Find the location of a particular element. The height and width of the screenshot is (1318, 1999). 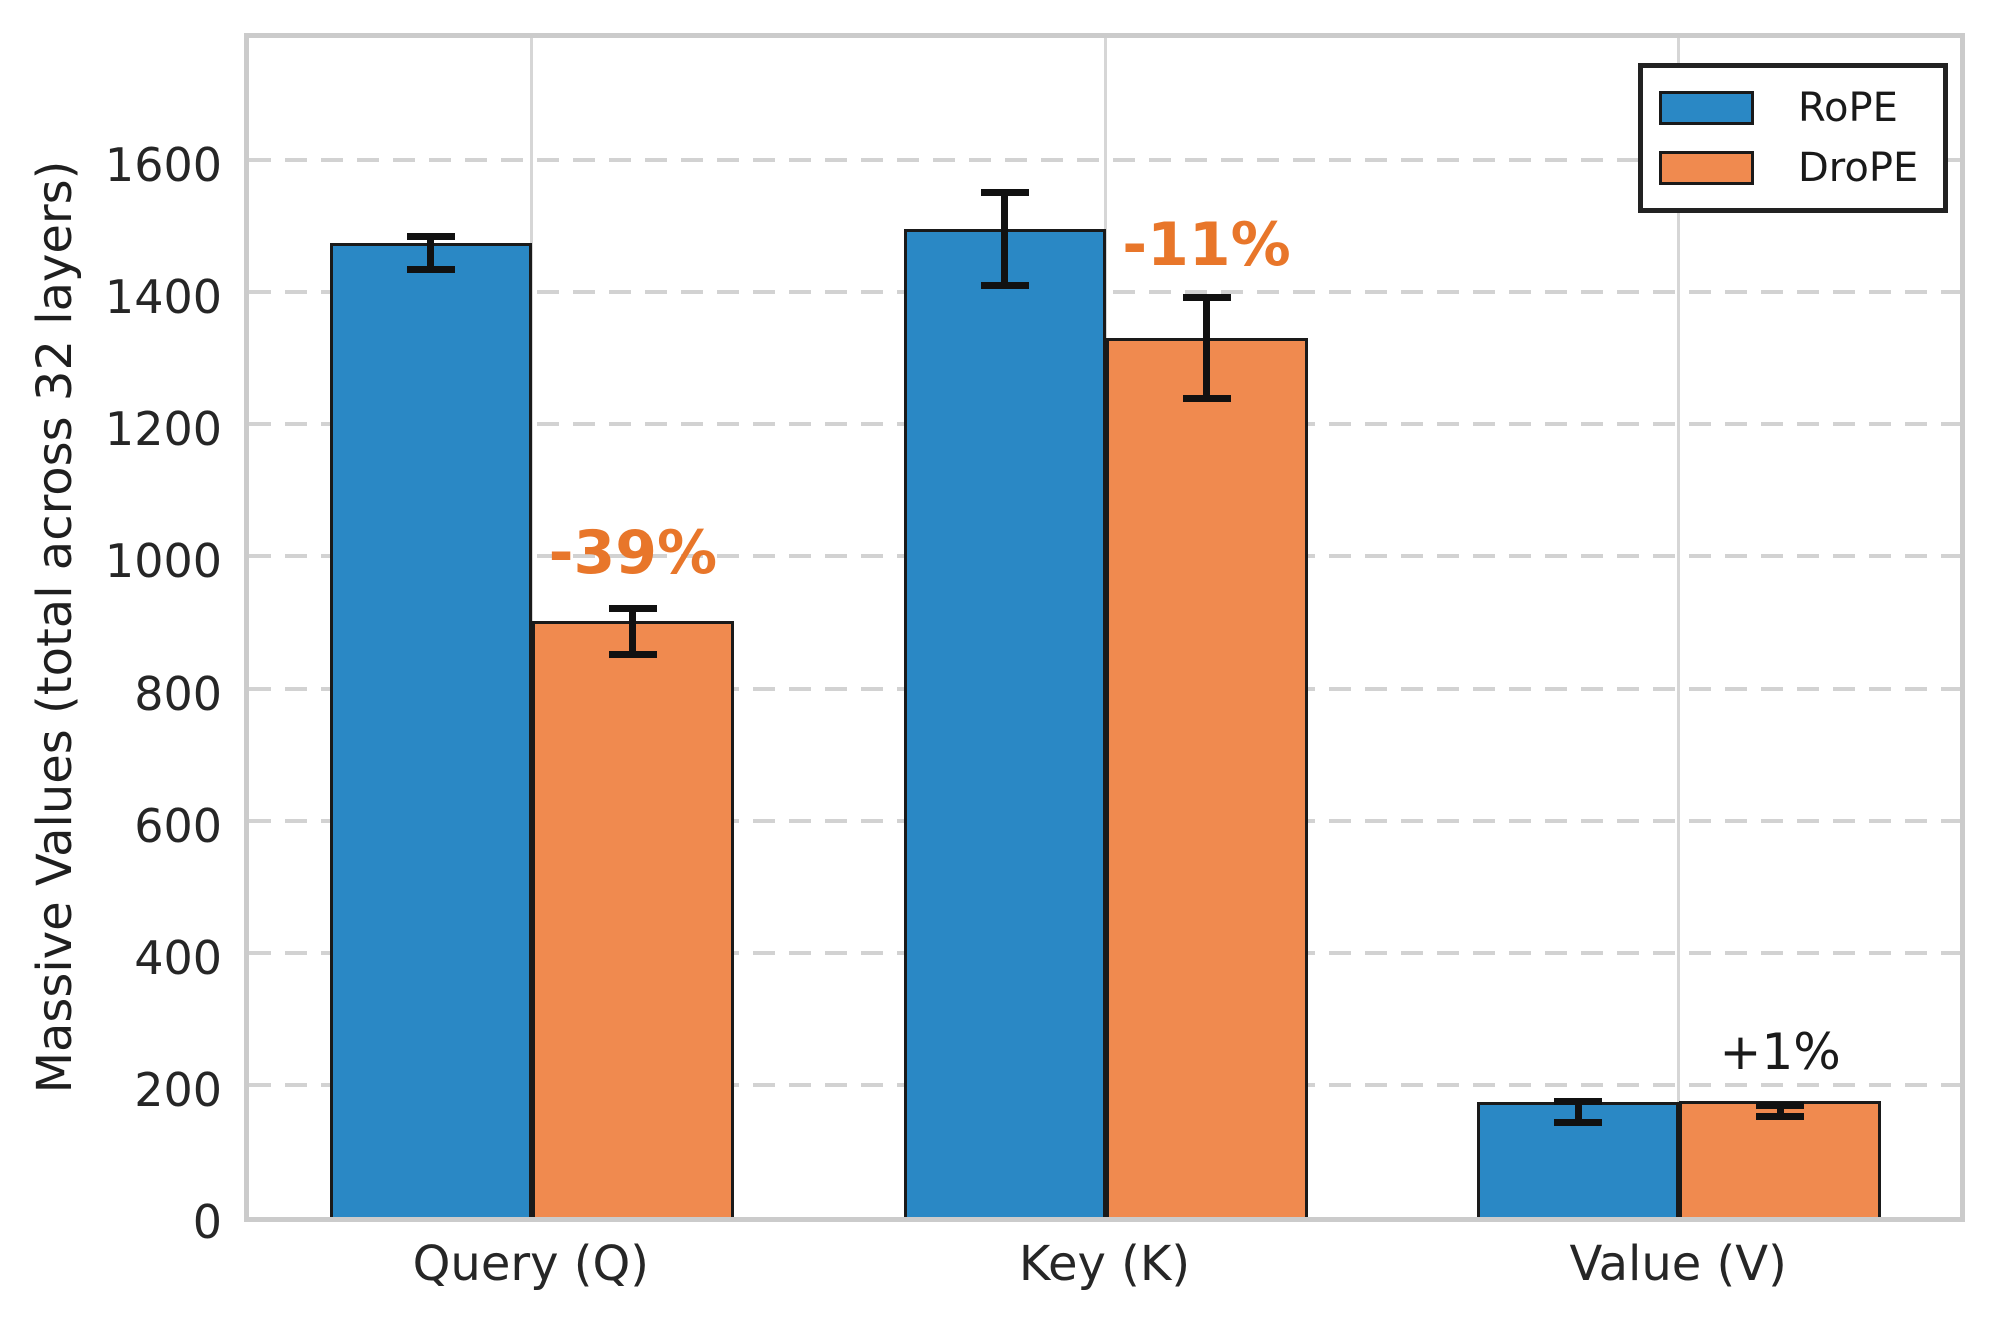

y-tick-label: 600 is located at coordinates (178, 825).